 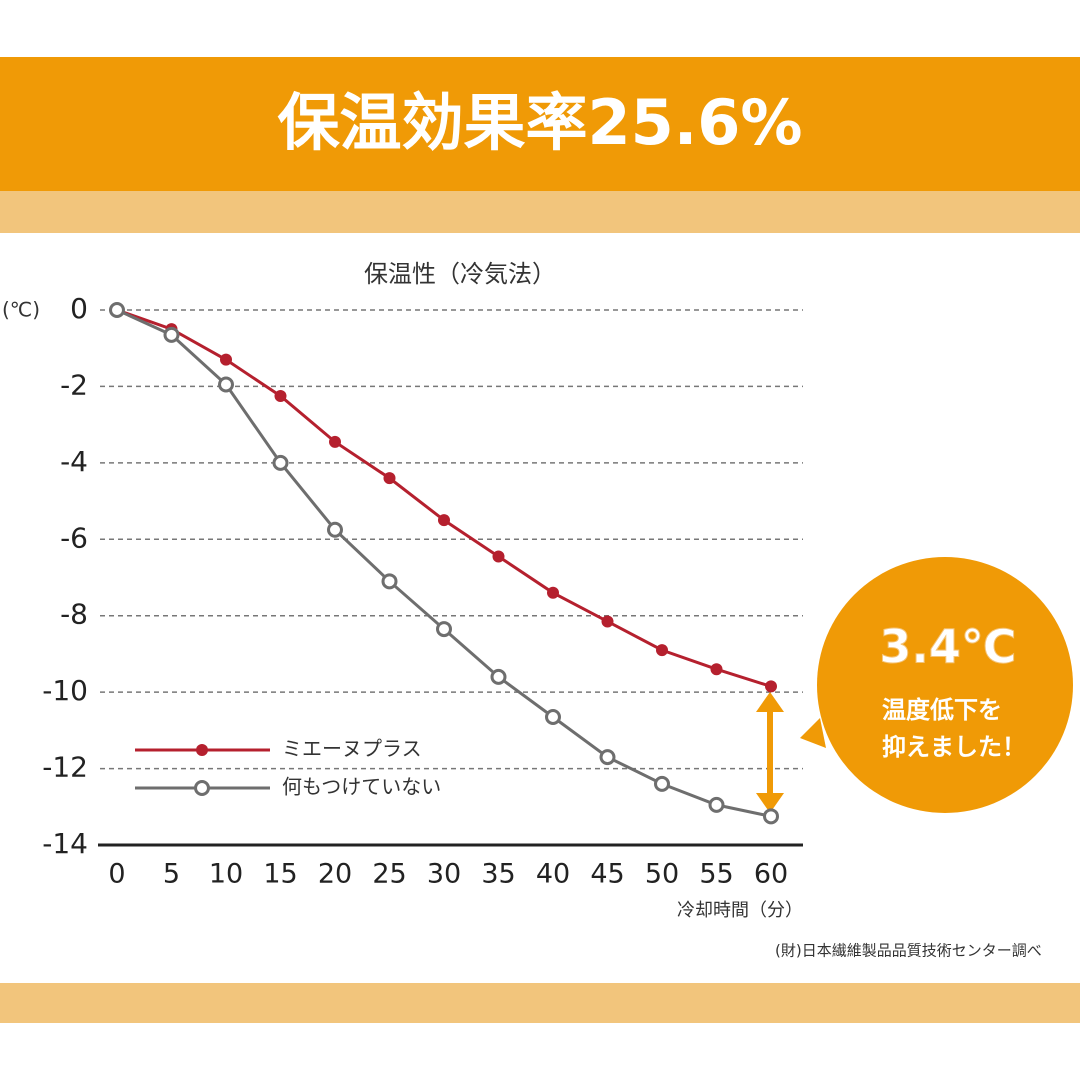 What do you see at coordinates (280, 874) in the screenshot?
I see `x-tick-label: 15` at bounding box center [280, 874].